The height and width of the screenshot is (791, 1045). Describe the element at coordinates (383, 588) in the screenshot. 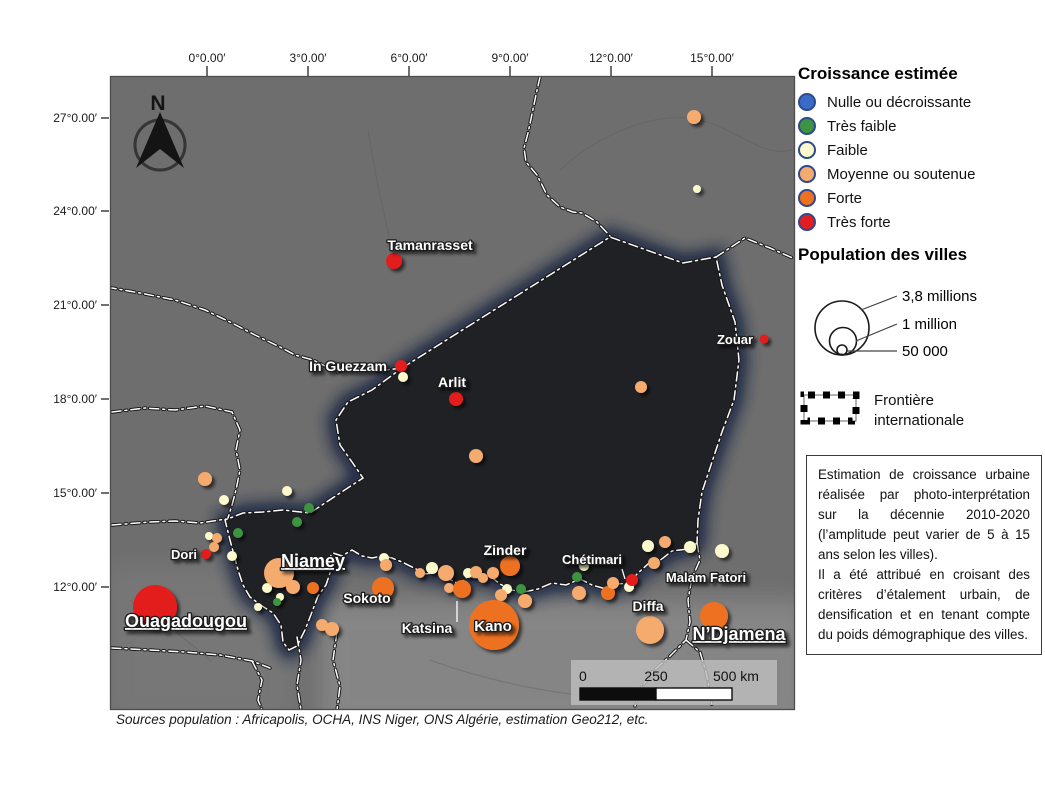

I see `city-dot-sokoto` at that location.